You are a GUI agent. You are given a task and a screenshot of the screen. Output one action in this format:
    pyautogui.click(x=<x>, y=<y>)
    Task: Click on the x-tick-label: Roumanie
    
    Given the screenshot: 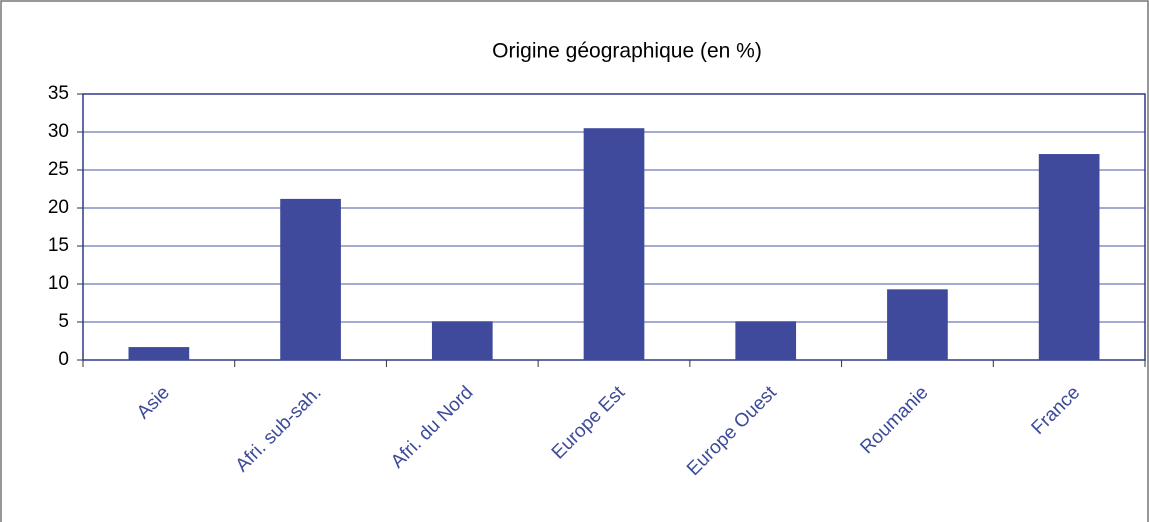 What is the action you would take?
    pyautogui.click(x=894, y=420)
    